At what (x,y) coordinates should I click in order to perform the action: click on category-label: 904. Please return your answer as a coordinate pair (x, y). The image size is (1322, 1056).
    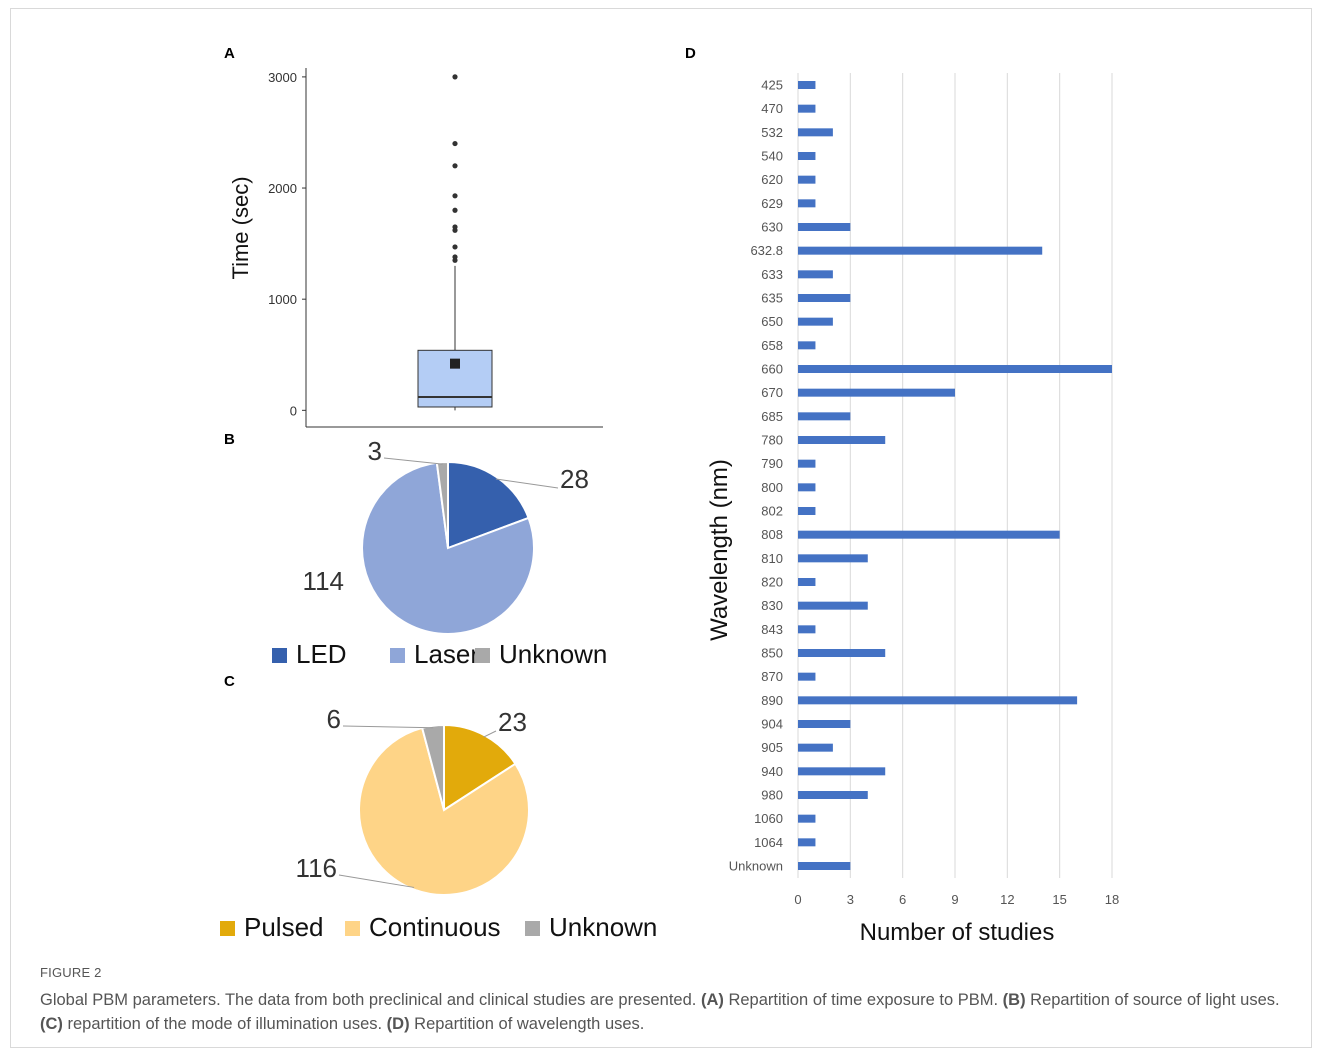
    Looking at the image, I should click on (772, 724).